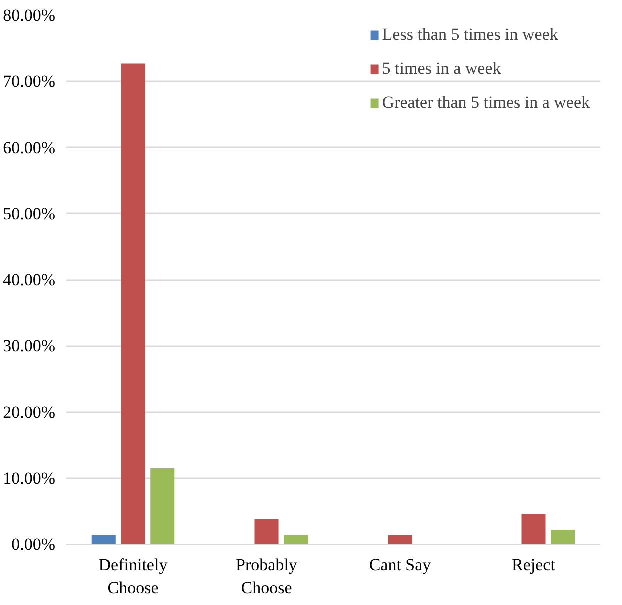  What do you see at coordinates (442, 69) in the screenshot?
I see `legend-label: 5 times in a week` at bounding box center [442, 69].